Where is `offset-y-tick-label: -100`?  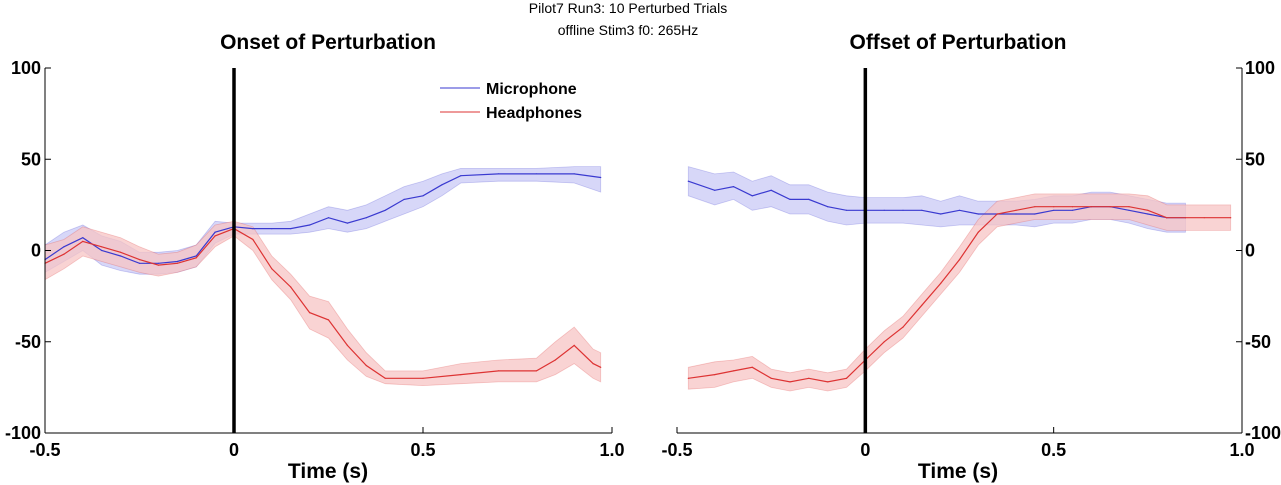
offset-y-tick-label: -100 is located at coordinates (1263, 433).